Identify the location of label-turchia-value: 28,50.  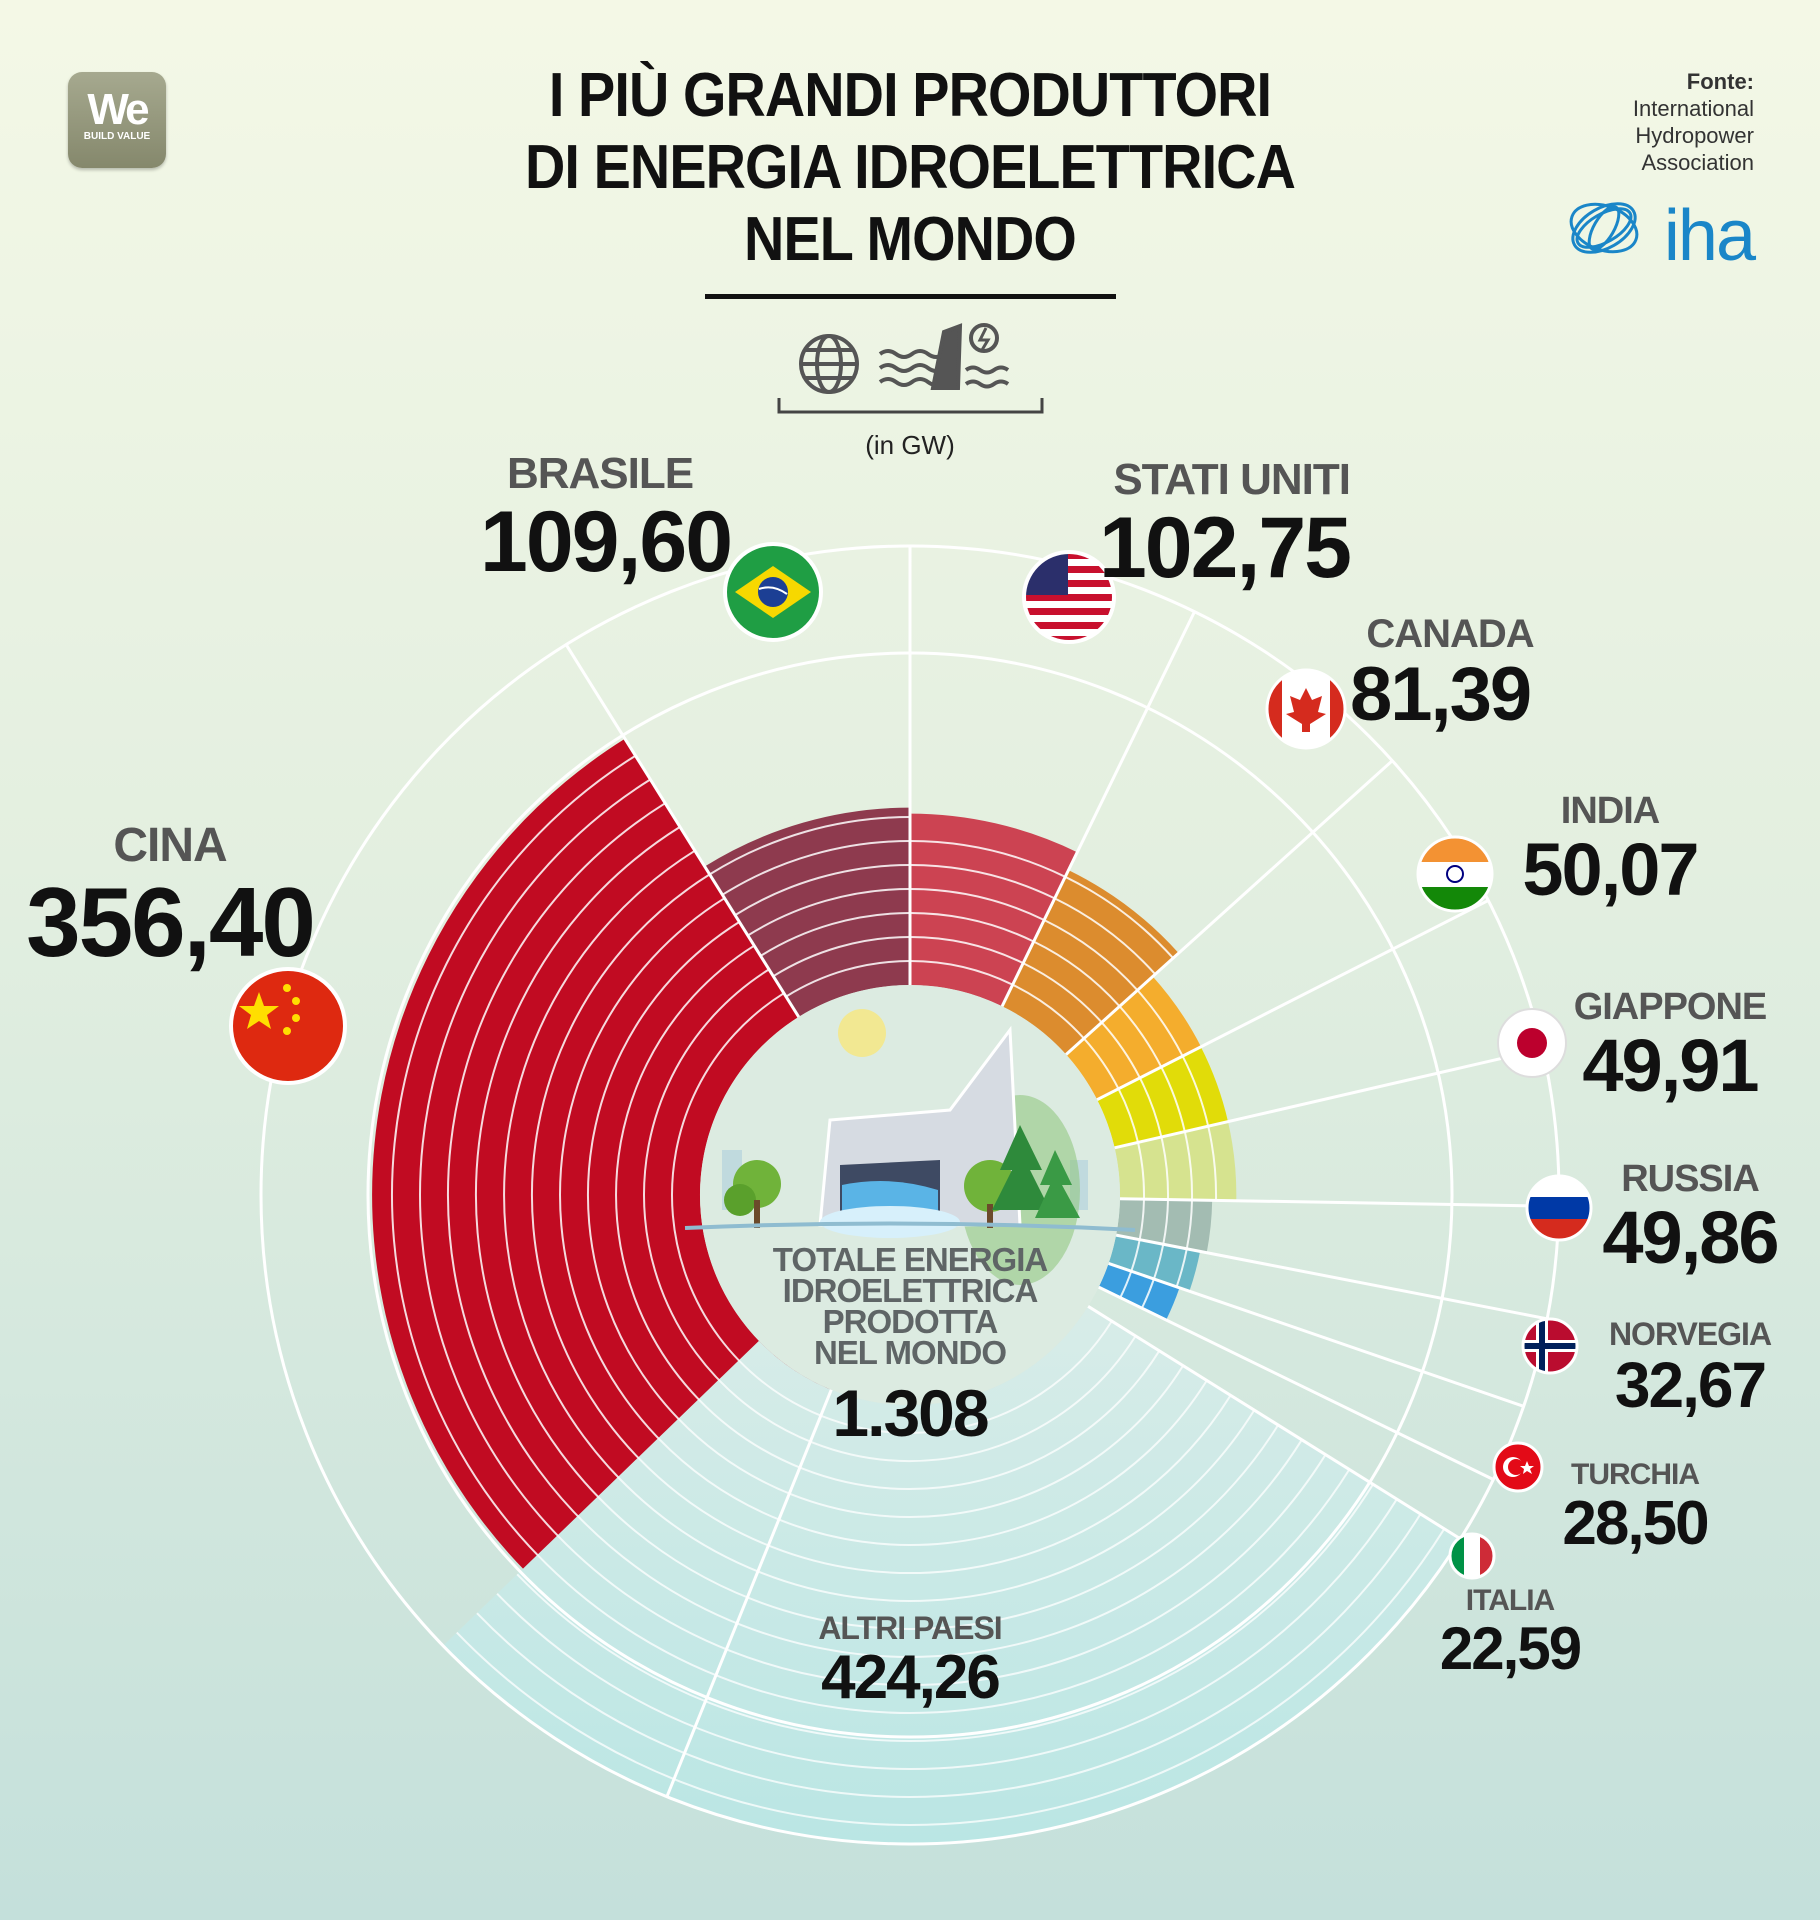
(1635, 1523).